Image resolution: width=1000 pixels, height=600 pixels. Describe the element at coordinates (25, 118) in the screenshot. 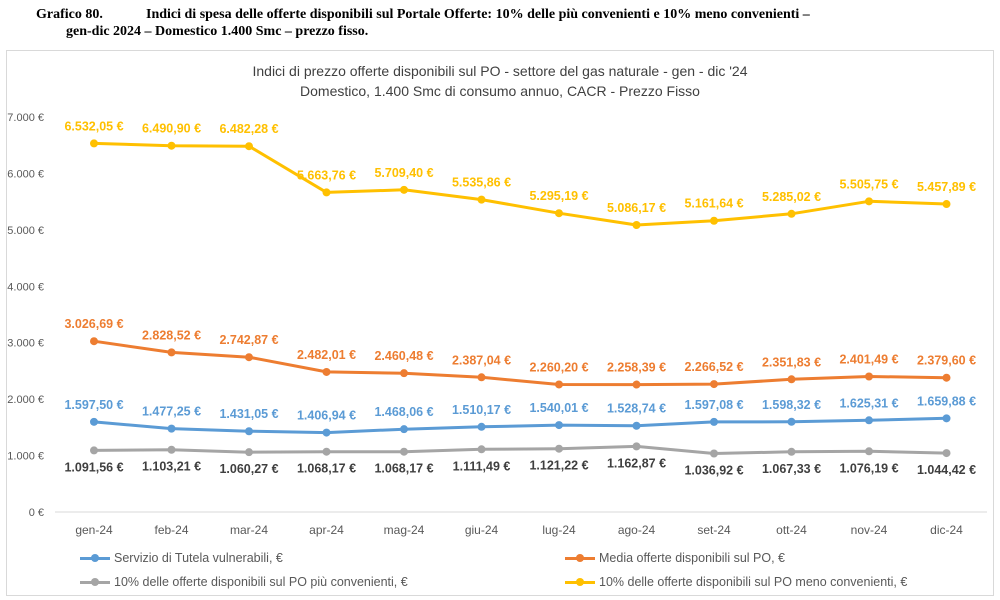

I see `y-tick-label: 7.000 €` at that location.